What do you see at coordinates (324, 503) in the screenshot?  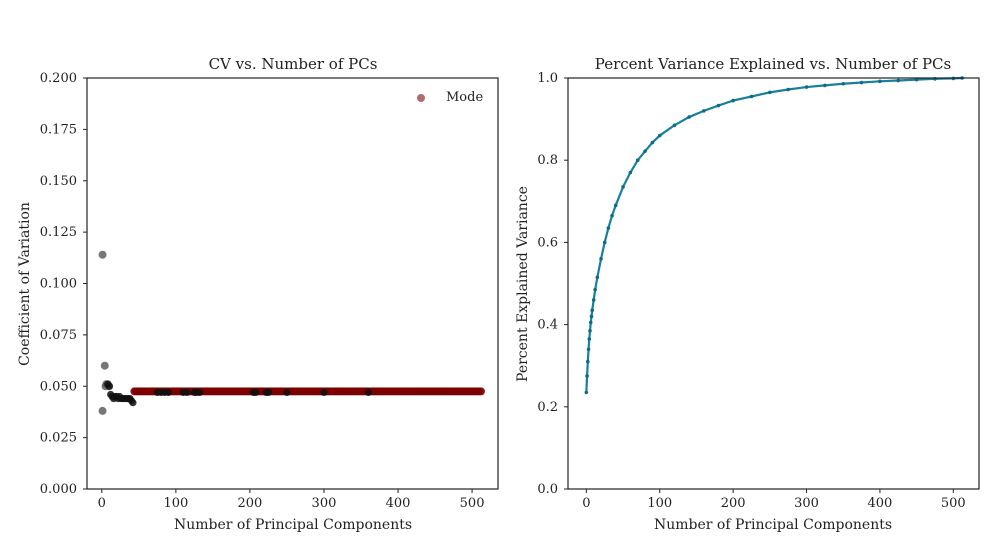 I see `cv-x-tick-label: 300` at bounding box center [324, 503].